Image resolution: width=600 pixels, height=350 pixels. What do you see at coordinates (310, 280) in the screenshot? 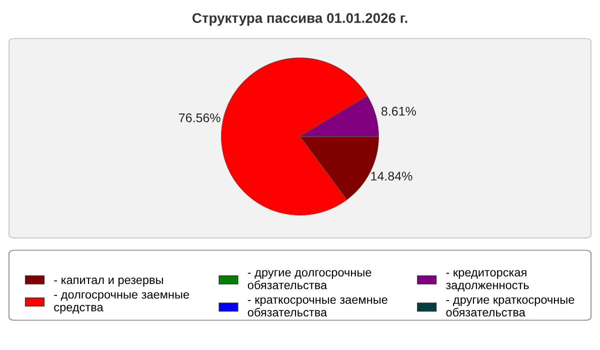
I see `legend-label: - другие долгосрочные обязательства` at bounding box center [310, 280].